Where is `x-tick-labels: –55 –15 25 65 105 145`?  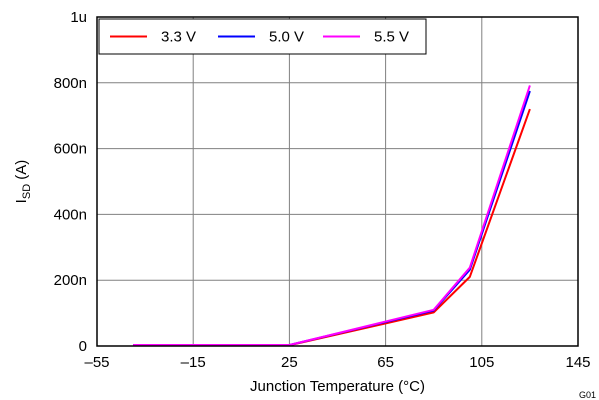
x-tick-labels: –55 –15 25 65 105 145 is located at coordinates (337, 362).